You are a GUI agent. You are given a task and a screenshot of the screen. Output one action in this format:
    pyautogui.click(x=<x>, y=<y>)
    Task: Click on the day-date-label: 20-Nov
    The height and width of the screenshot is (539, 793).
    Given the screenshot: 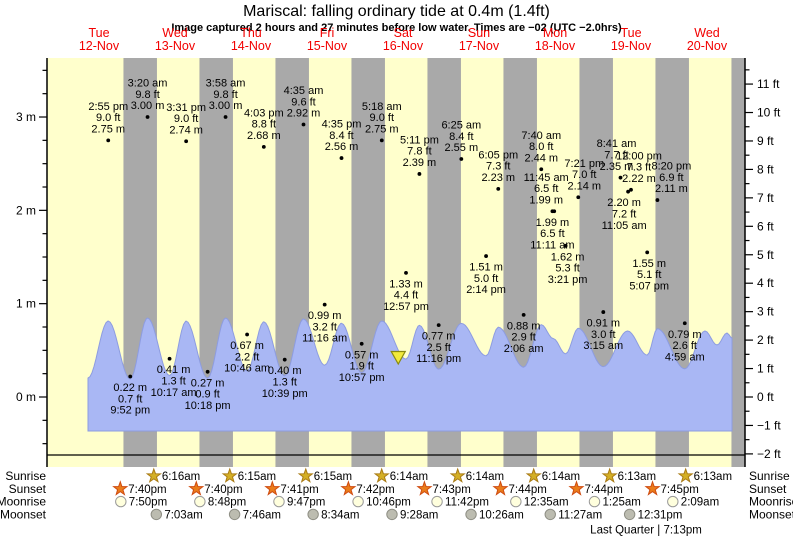 What is the action you would take?
    pyautogui.click(x=707, y=46)
    